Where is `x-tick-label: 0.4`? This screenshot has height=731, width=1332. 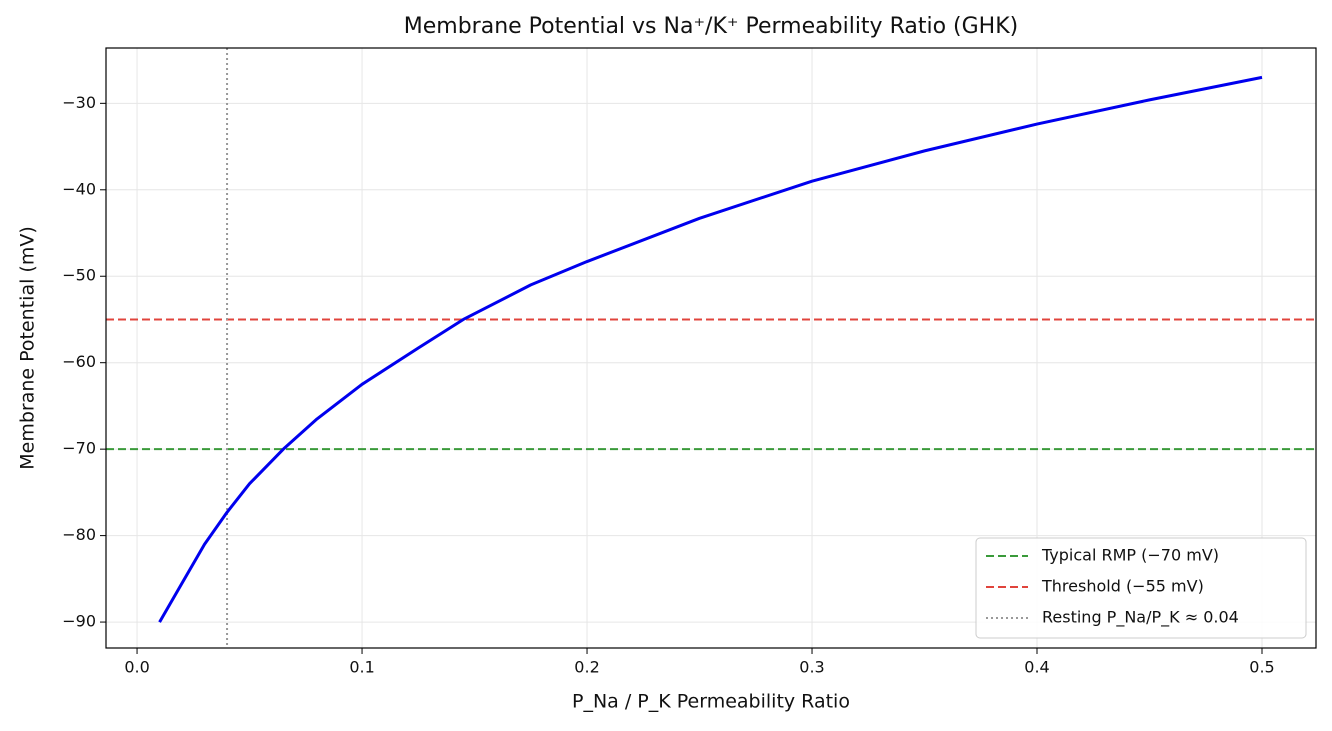
x-tick-label: 0.4 is located at coordinates (1036, 667).